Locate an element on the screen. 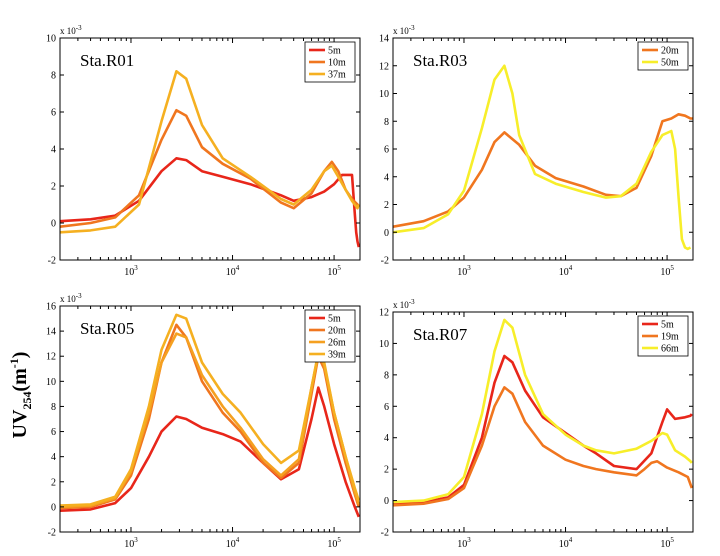 The height and width of the screenshot is (556, 720). station-title: Sta.R01 is located at coordinates (107, 60).